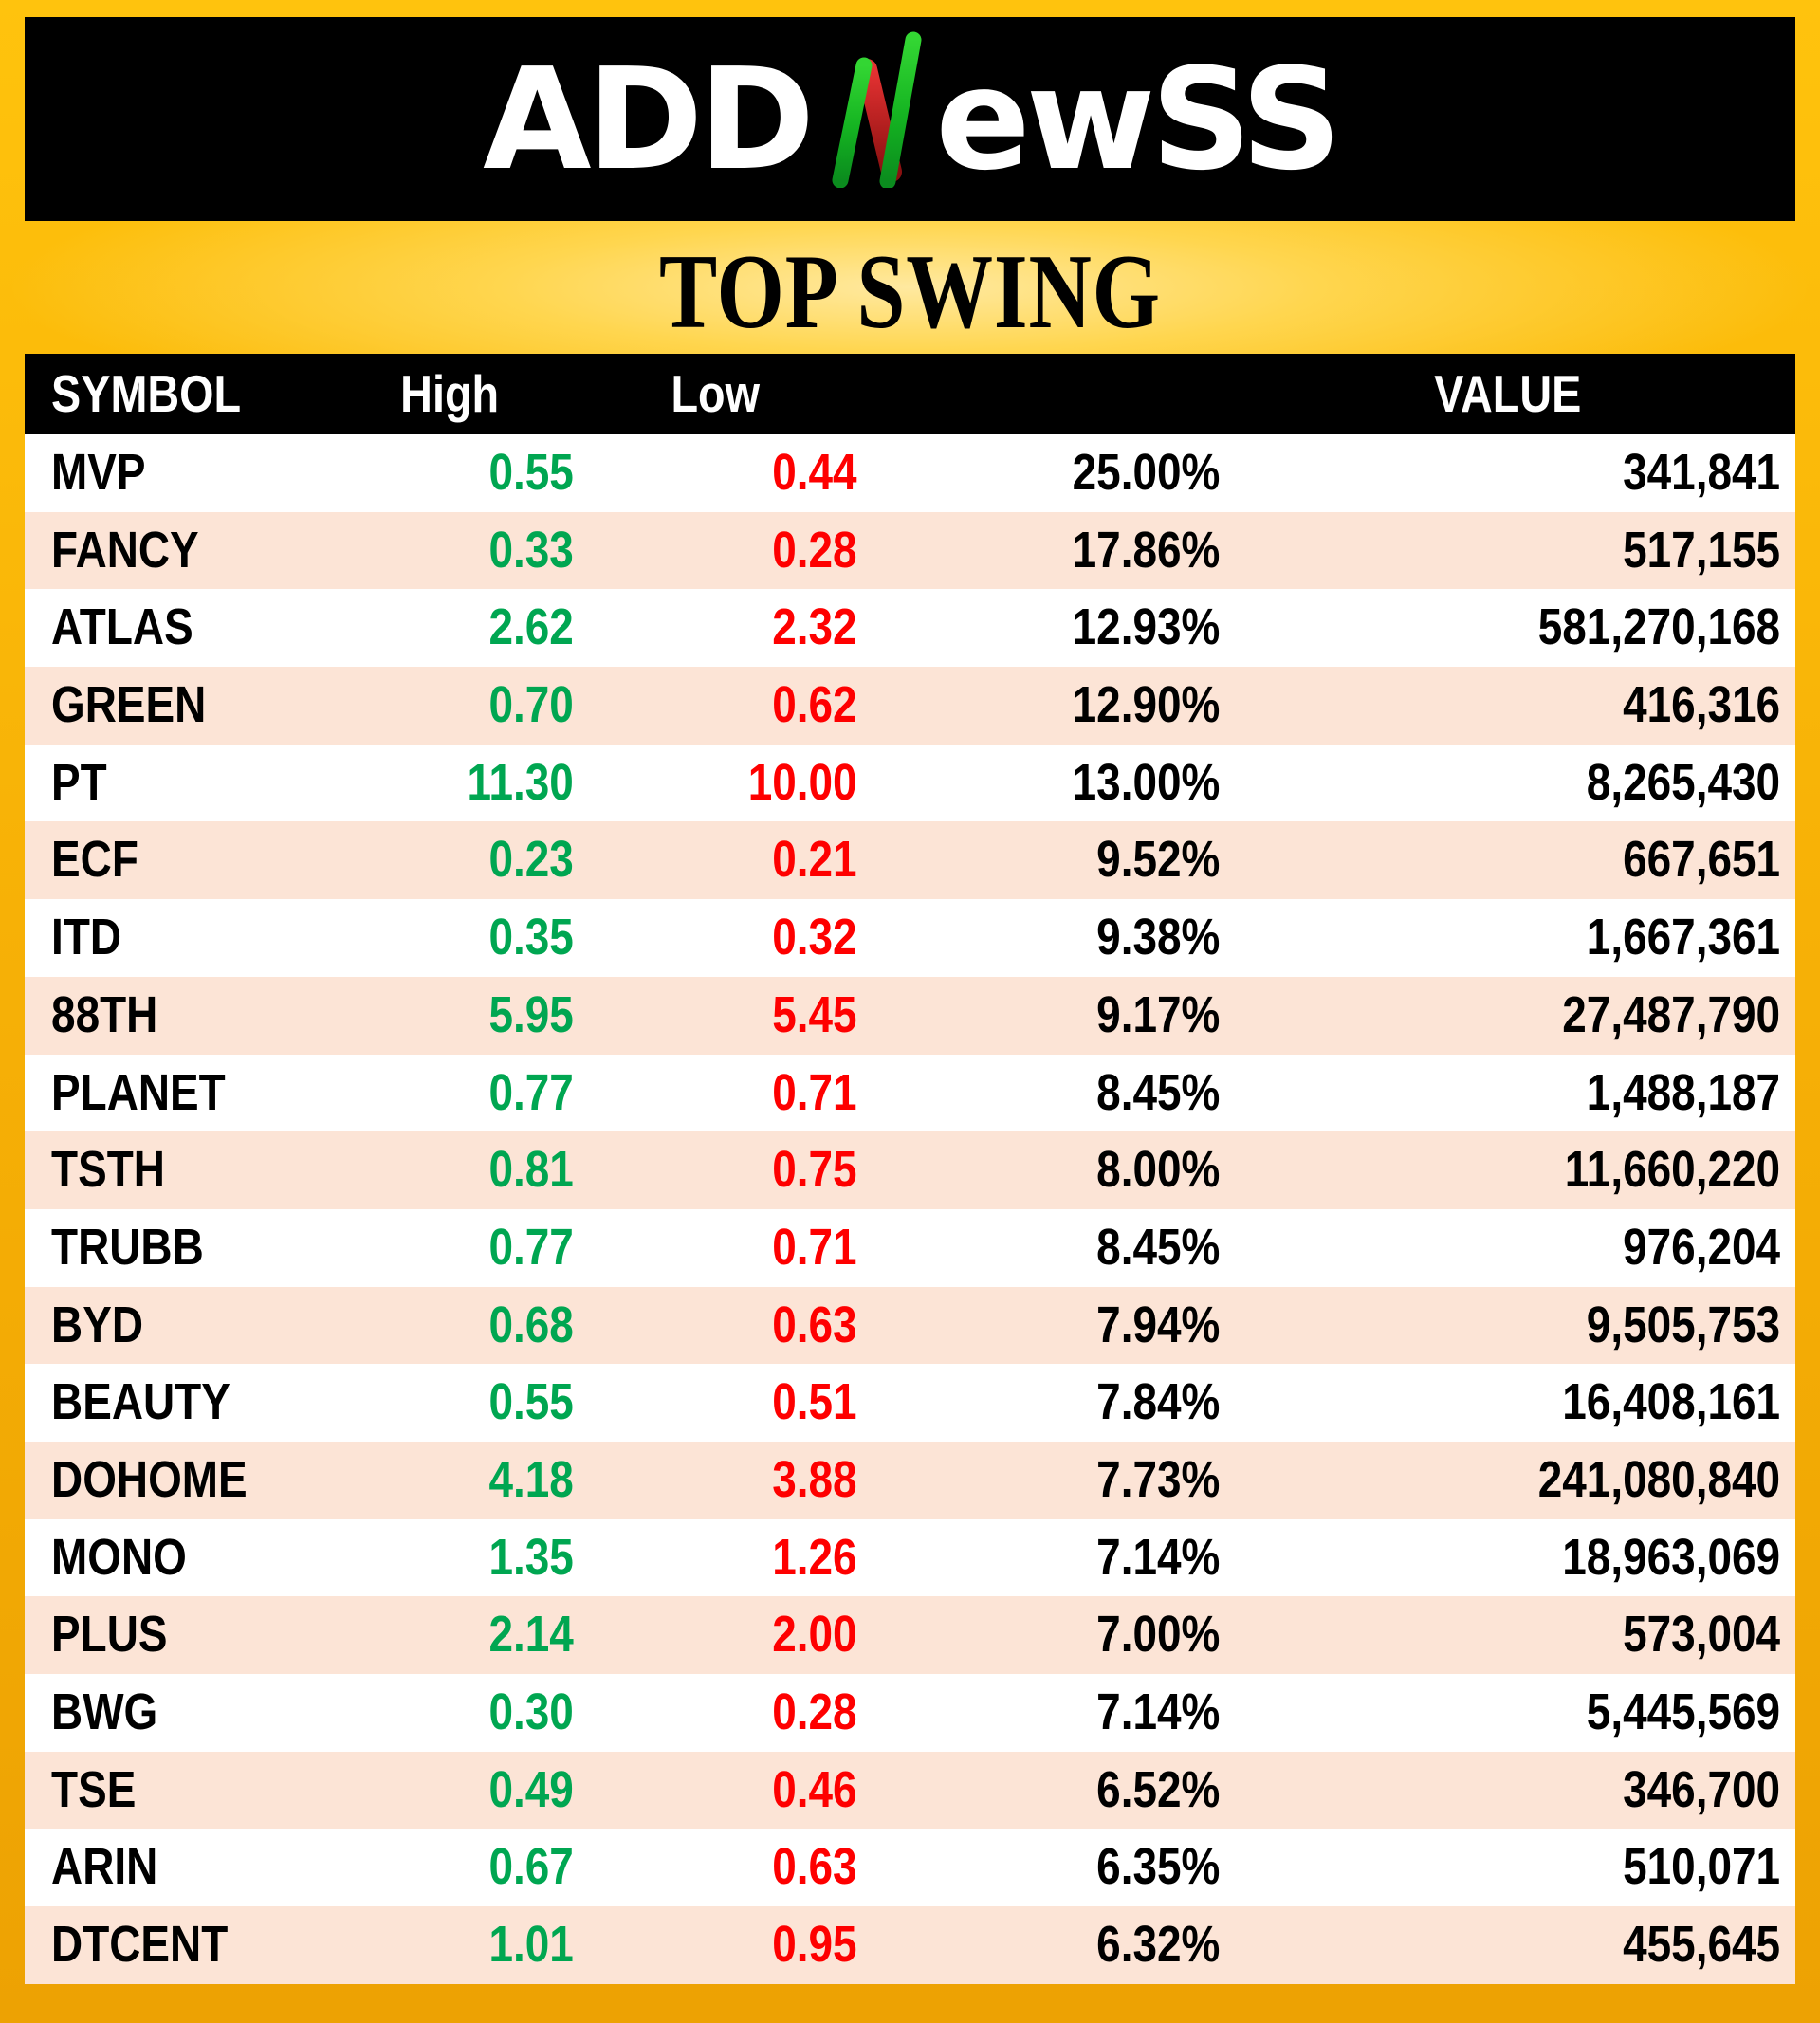 The height and width of the screenshot is (2023, 1820). Describe the element at coordinates (531, 705) in the screenshot. I see `high-cell: 0.70` at that location.